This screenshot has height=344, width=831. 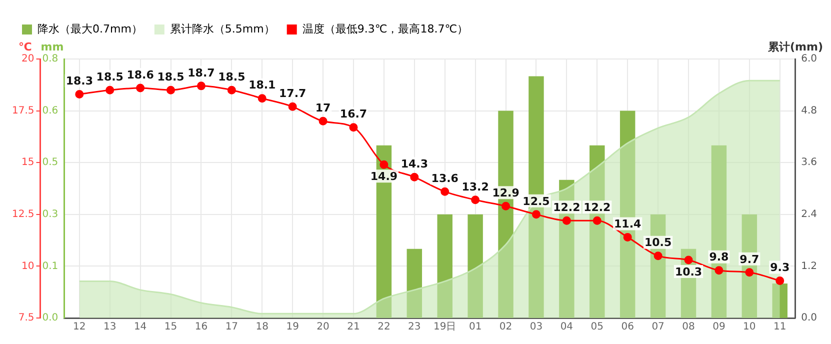 What do you see at coordinates (688, 327) in the screenshot?
I see `x-tick-label: 08` at bounding box center [688, 327].